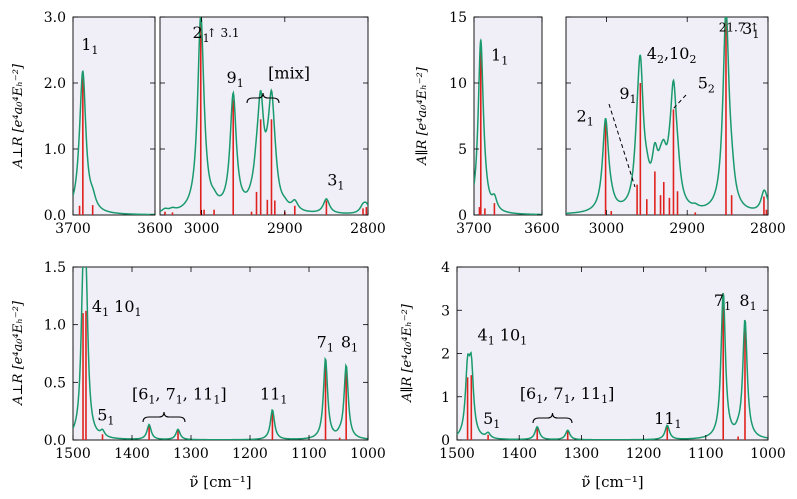  What do you see at coordinates (672, 55) in the screenshot?
I see `annotation-par-CH-3: 42,102` at bounding box center [672, 55].